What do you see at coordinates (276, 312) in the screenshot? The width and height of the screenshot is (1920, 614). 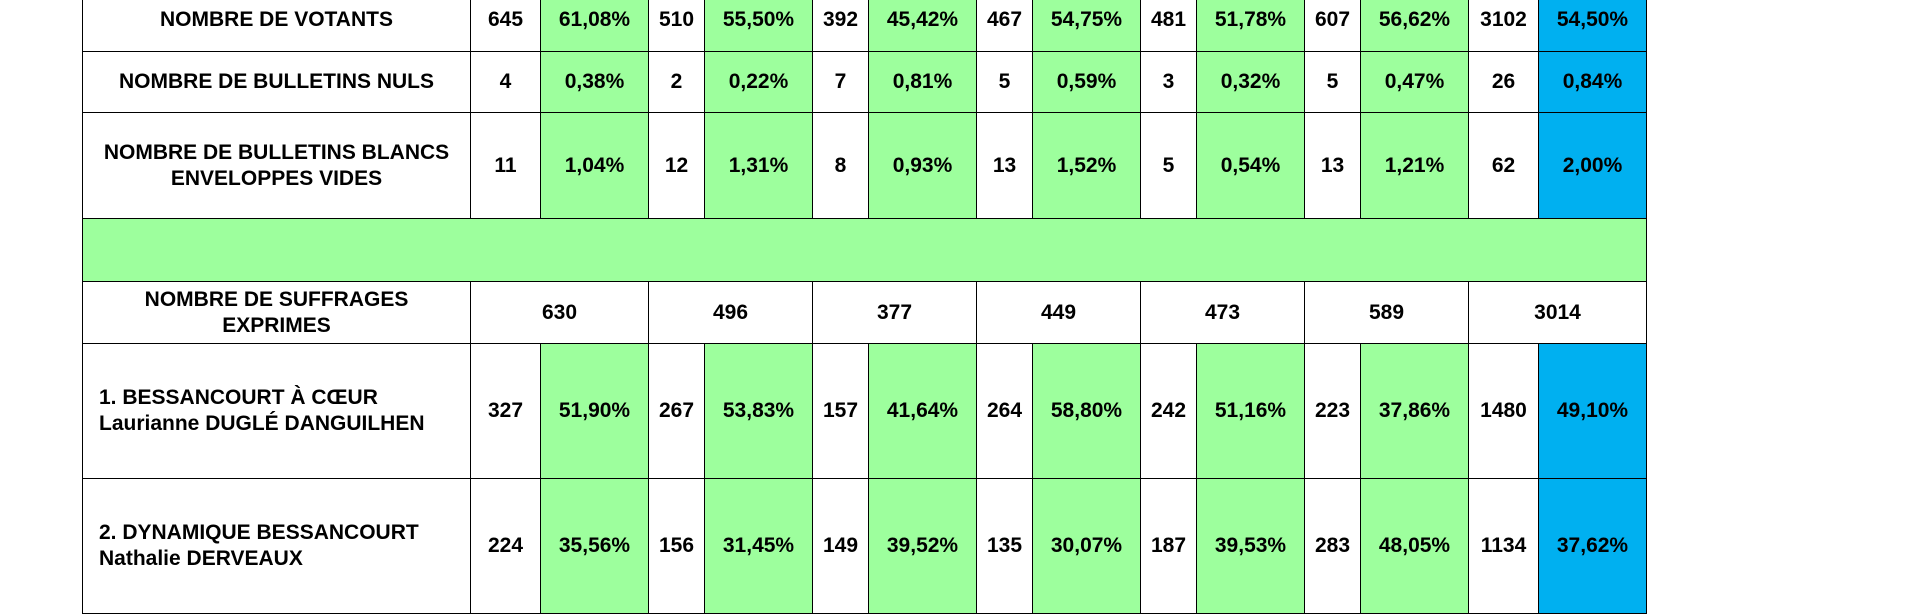 I see `row-label-suffrages: NOMBRE DE SUFFRAGES EXPRIMES` at bounding box center [276, 312].